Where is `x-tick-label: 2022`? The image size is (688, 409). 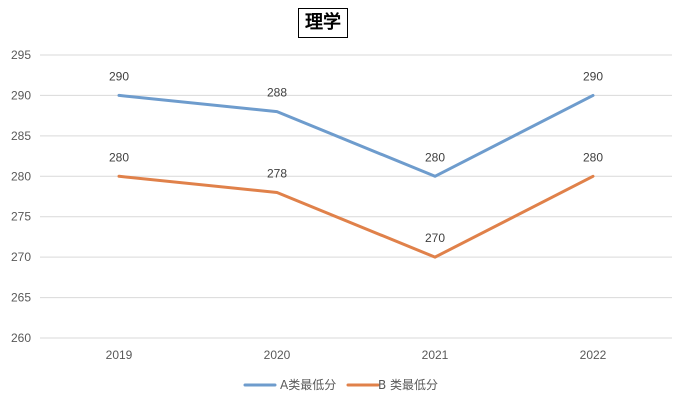 x-tick-label: 2022 is located at coordinates (593, 355).